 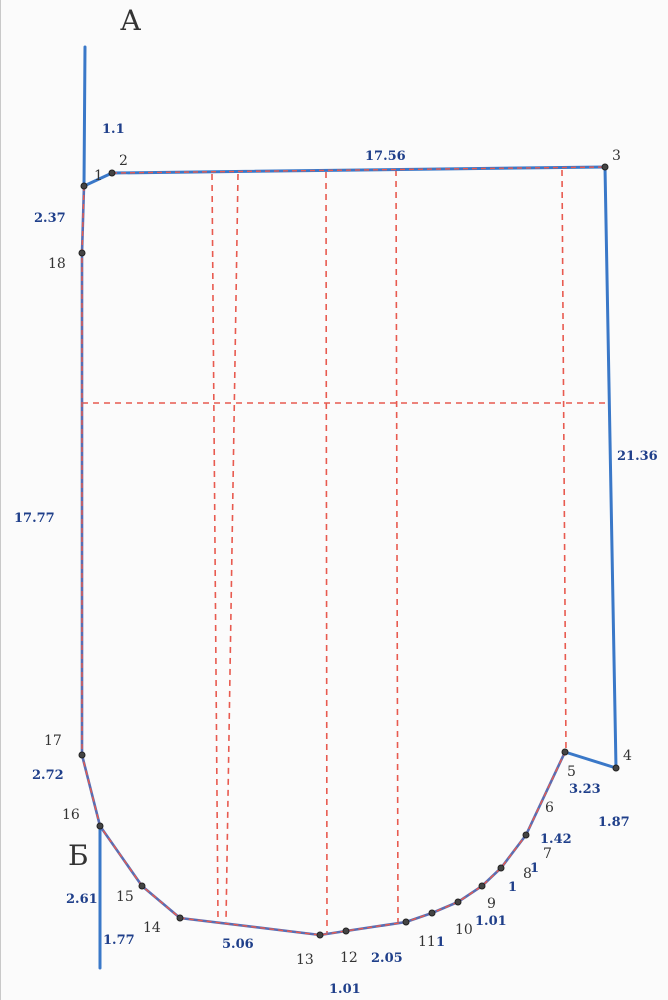 I want to click on dim-label-1-42: 1.42, so click(x=556, y=839).